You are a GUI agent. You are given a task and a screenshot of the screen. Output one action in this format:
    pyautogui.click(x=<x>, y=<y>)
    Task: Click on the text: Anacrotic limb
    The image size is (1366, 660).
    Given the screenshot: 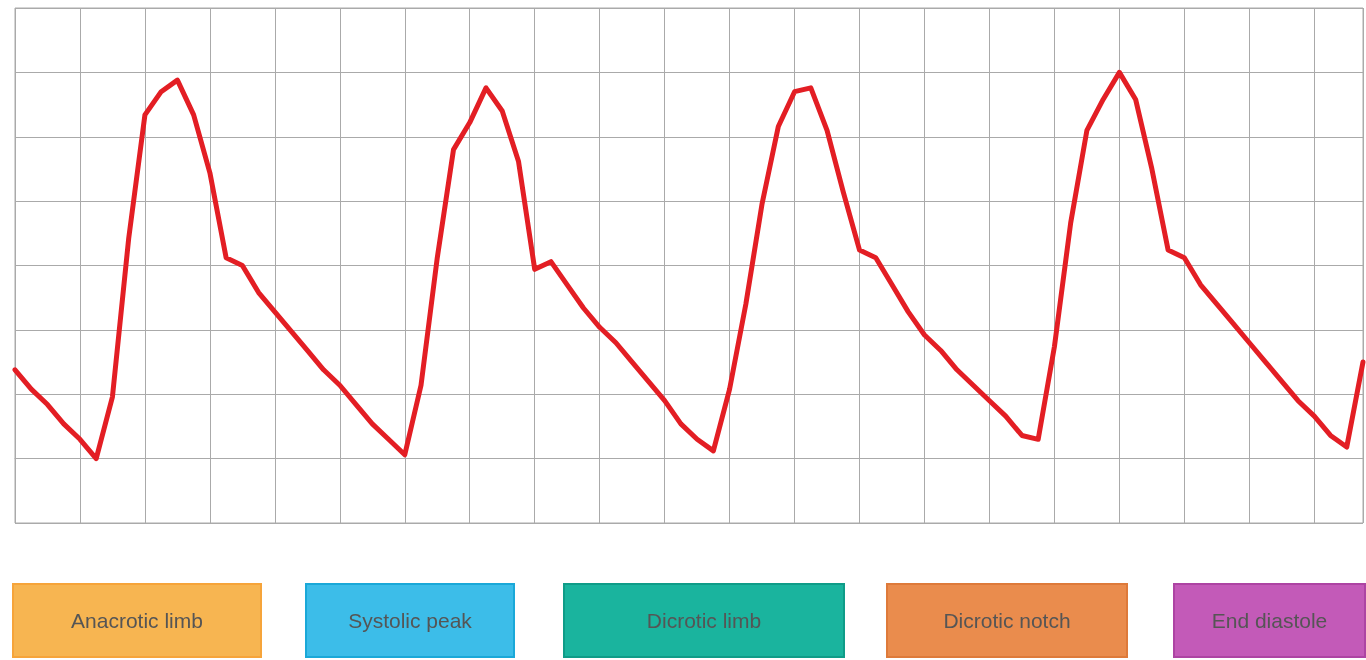 What is the action you would take?
    pyautogui.click(x=137, y=620)
    